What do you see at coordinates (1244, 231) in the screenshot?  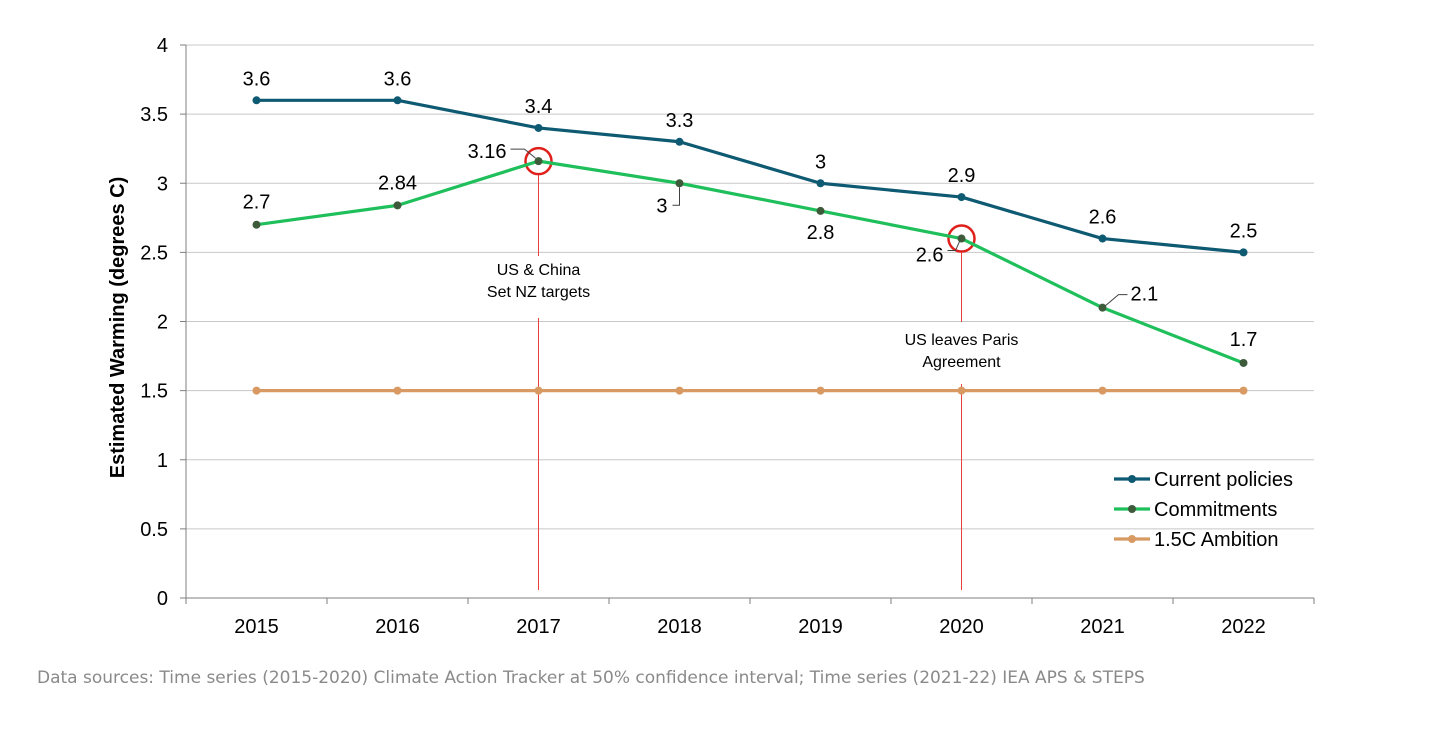 I see `data-label-current-policies: 2.5` at bounding box center [1244, 231].